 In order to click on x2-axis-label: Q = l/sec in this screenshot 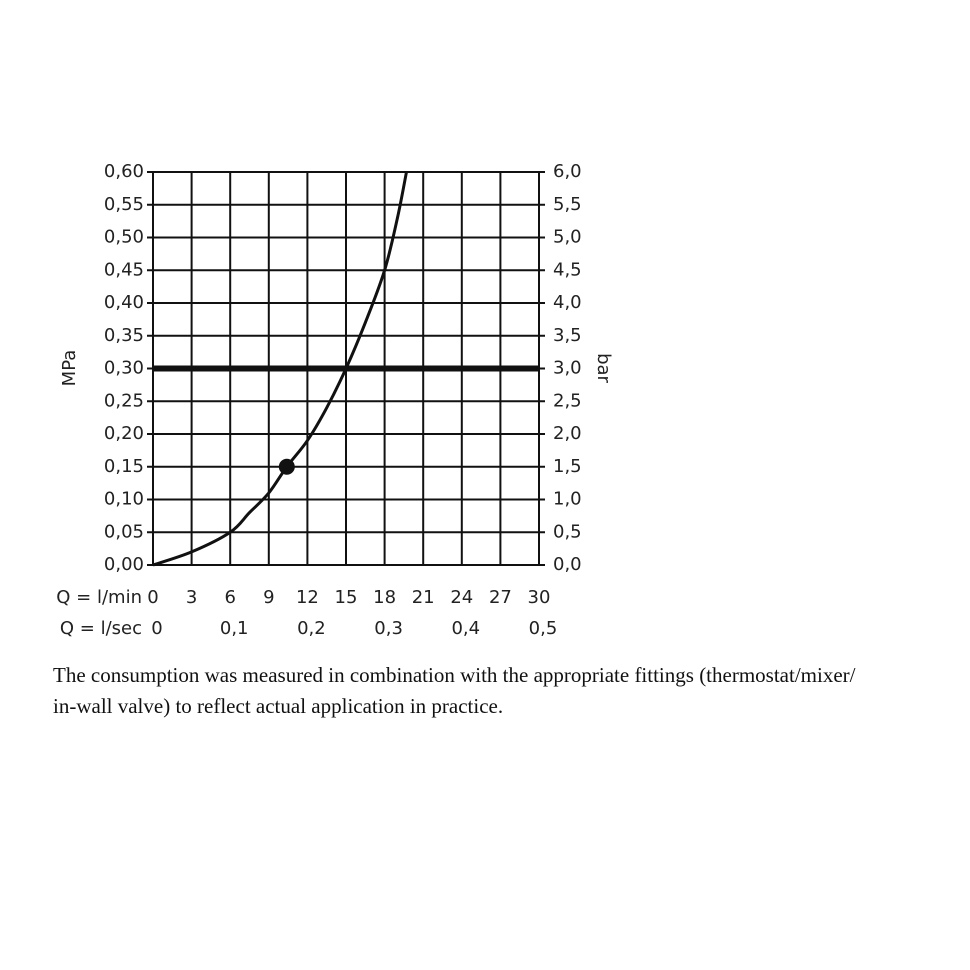, I will do `click(101, 628)`.